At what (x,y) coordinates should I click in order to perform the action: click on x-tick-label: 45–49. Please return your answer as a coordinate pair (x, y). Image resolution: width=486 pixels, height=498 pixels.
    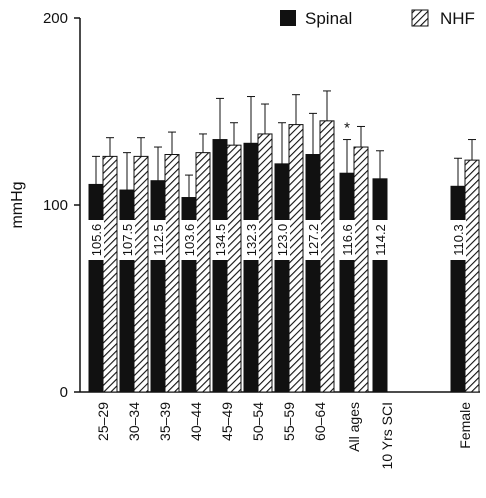
    Looking at the image, I should click on (227, 421).